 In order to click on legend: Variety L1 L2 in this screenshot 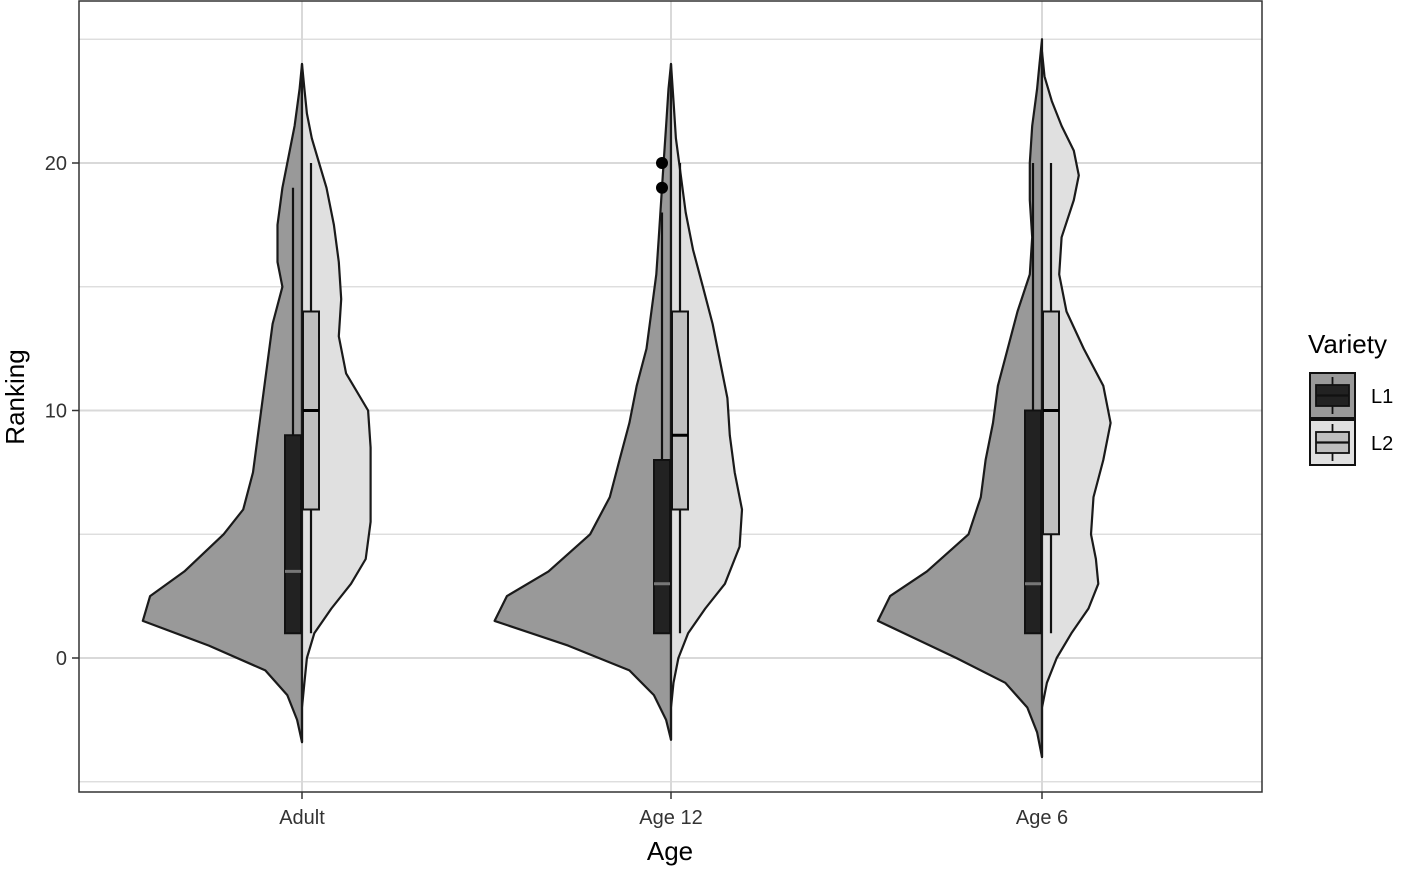, I will do `click(1350, 397)`.